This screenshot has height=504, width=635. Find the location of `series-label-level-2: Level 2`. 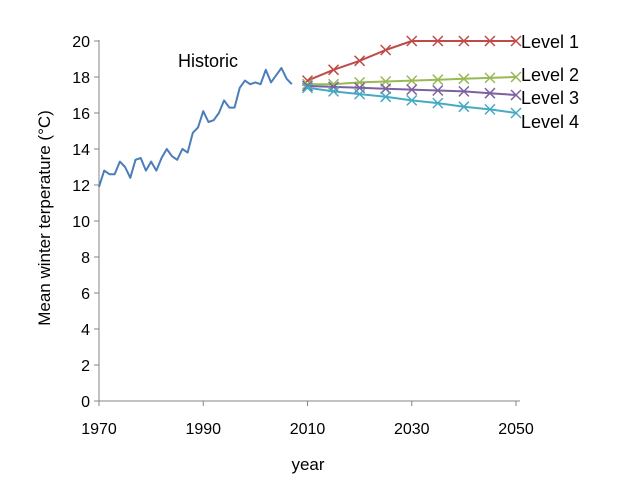

series-label-level-2: Level 2 is located at coordinates (550, 75).